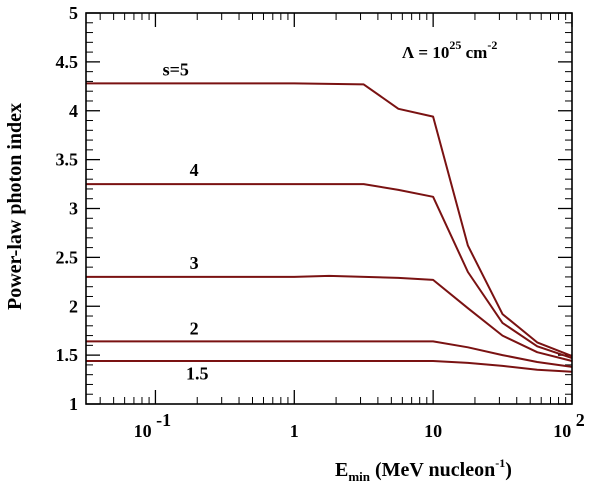 The width and height of the screenshot is (600, 489). What do you see at coordinates (492, 45) in the screenshot?
I see `annotation-unit-exponent: -2` at bounding box center [492, 45].